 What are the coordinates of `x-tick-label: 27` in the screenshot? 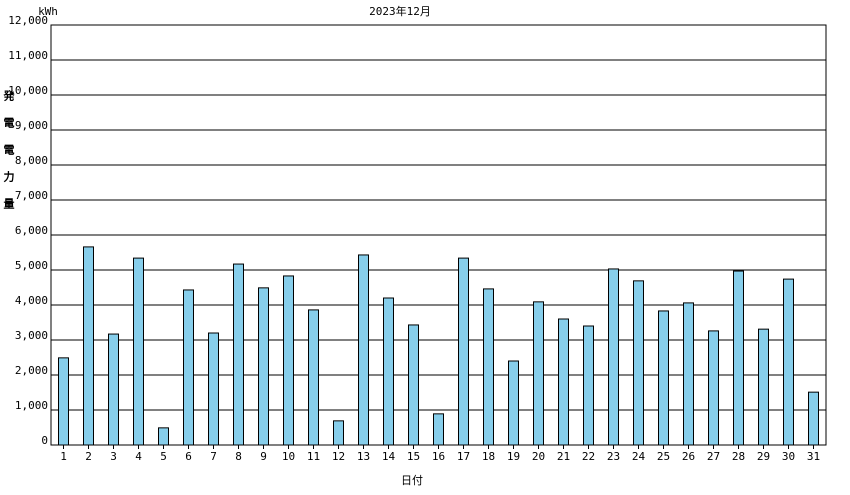 It's located at (713, 456).